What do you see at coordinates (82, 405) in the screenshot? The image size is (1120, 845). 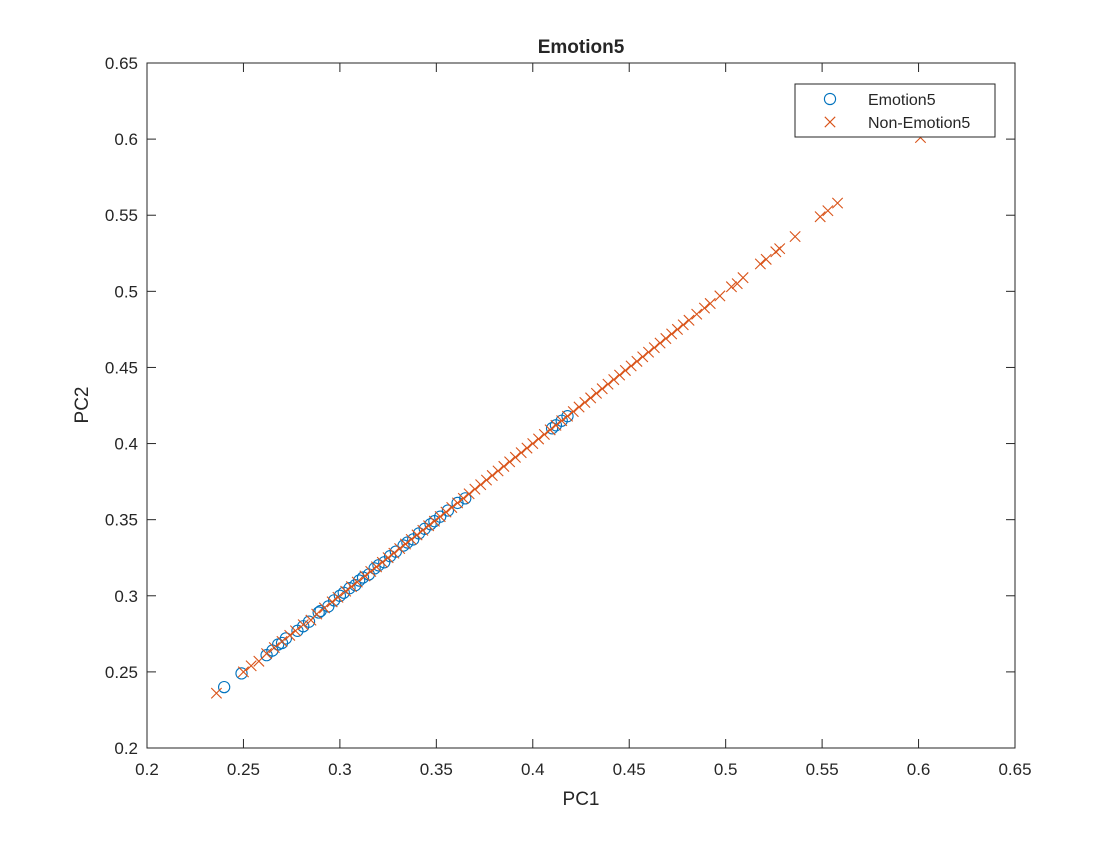 I see `y-axis-label: PC2` at bounding box center [82, 405].